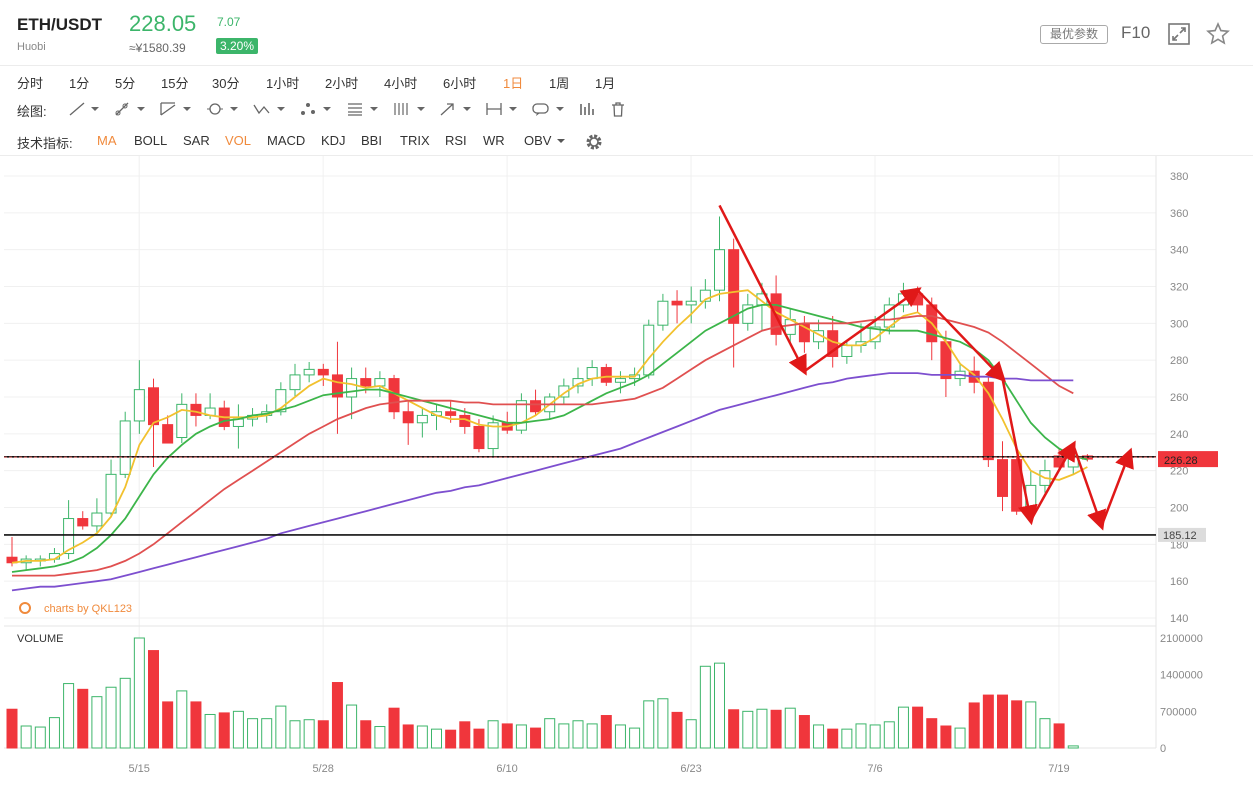 This screenshot has width=1253, height=786. What do you see at coordinates (79, 83) in the screenshot?
I see `interval-2: 1分` at bounding box center [79, 83].